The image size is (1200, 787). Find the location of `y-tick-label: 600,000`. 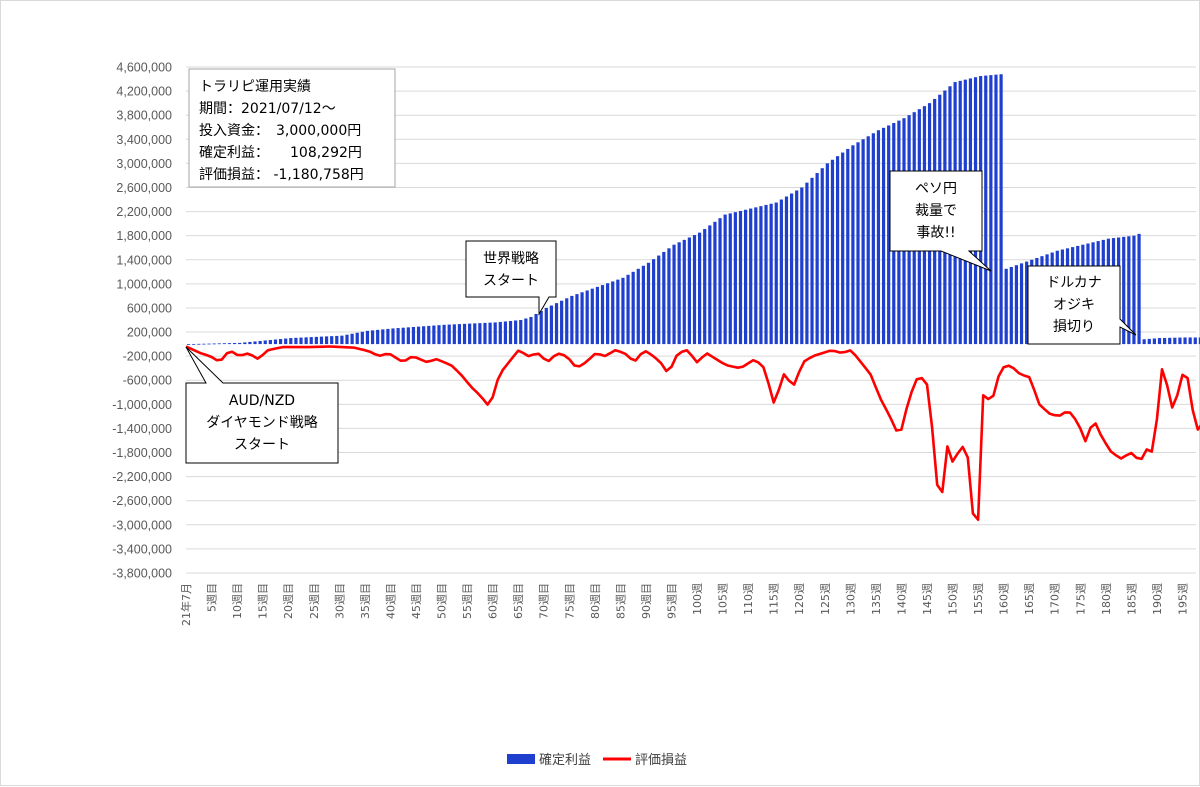

y-tick-label: 600,000 is located at coordinates (149, 308).